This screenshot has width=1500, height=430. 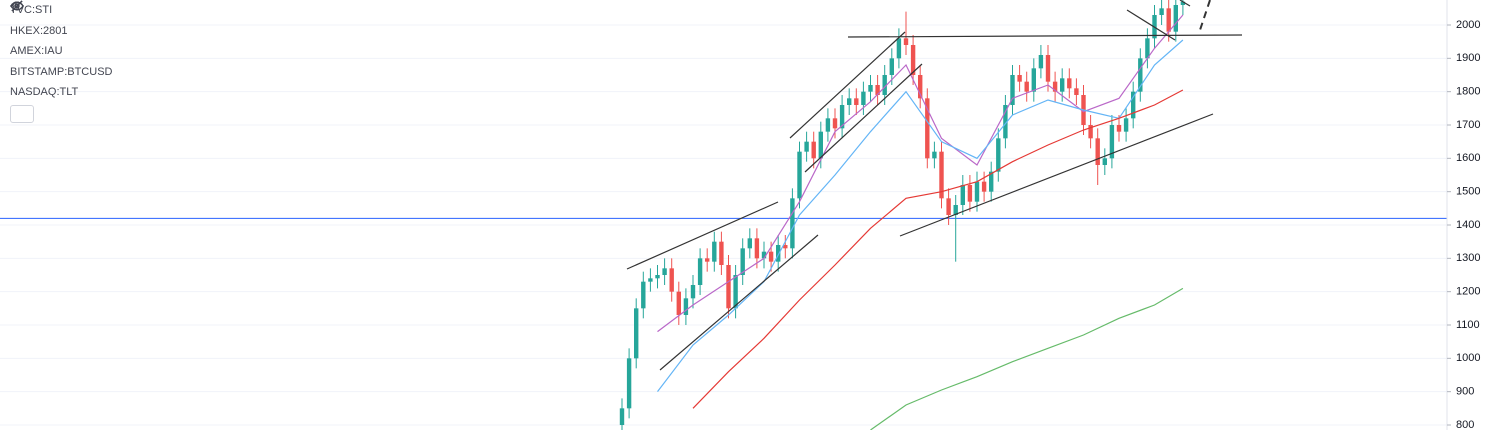 I want to click on symbol-row: TVC:STI, so click(x=61, y=10).